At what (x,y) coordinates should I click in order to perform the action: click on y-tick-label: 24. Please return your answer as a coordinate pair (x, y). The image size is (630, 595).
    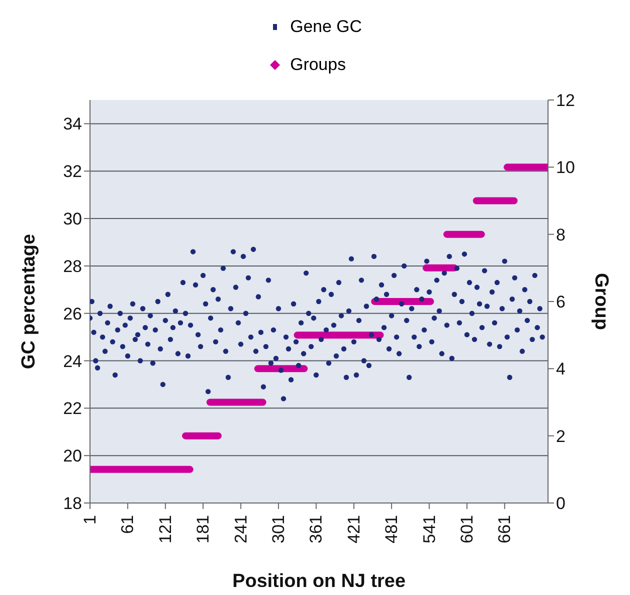
    Looking at the image, I should click on (72, 361).